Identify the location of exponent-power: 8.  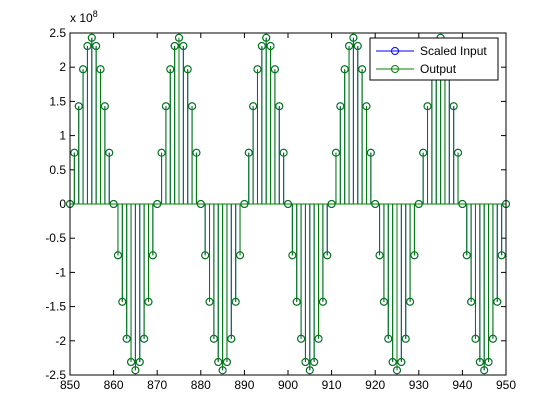
(95, 14).